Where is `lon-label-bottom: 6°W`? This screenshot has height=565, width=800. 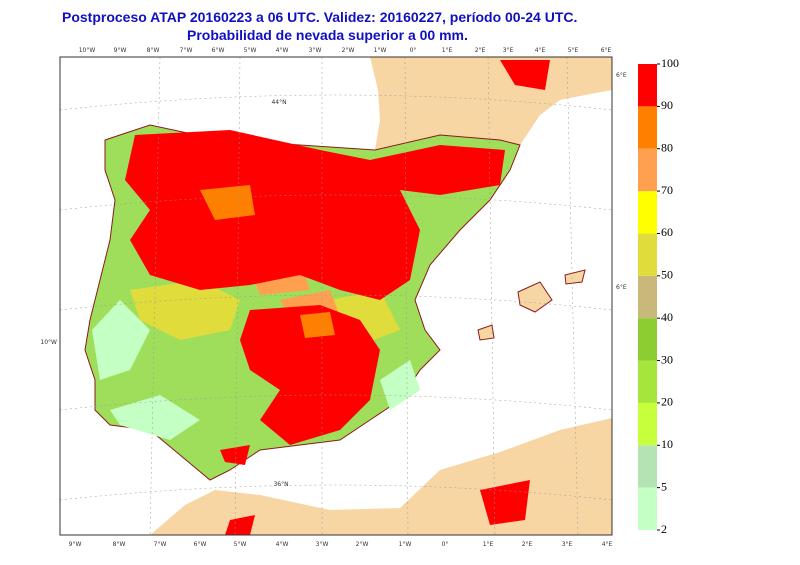
lon-label-bottom: 6°W is located at coordinates (200, 544).